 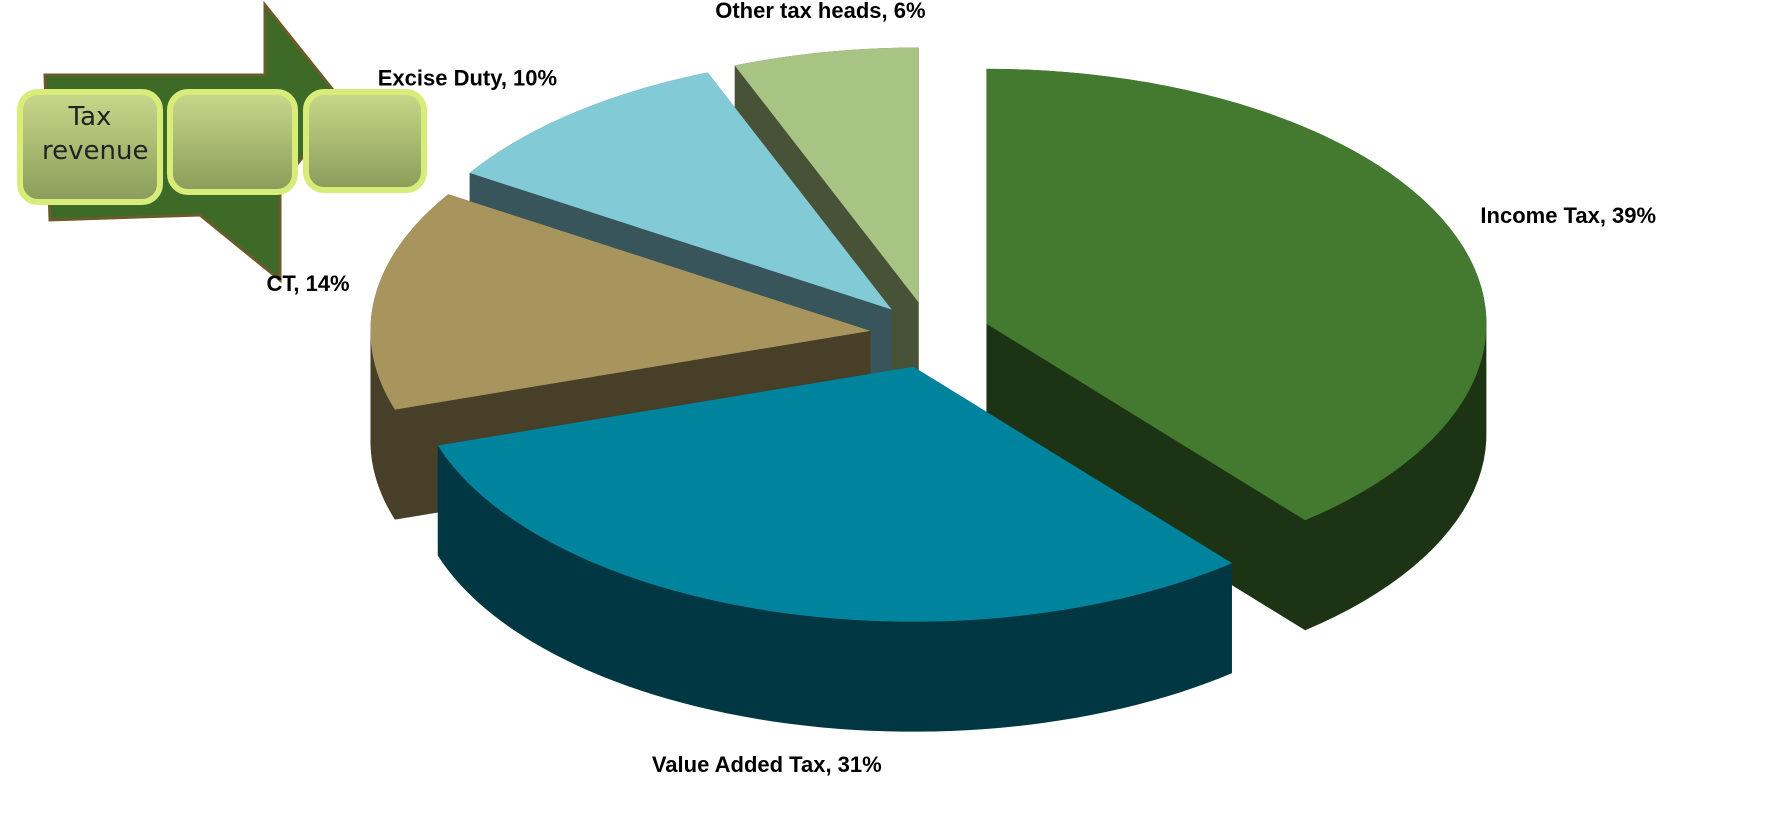 I want to click on data-label: Excise Duty, 10%, so click(x=467, y=77).